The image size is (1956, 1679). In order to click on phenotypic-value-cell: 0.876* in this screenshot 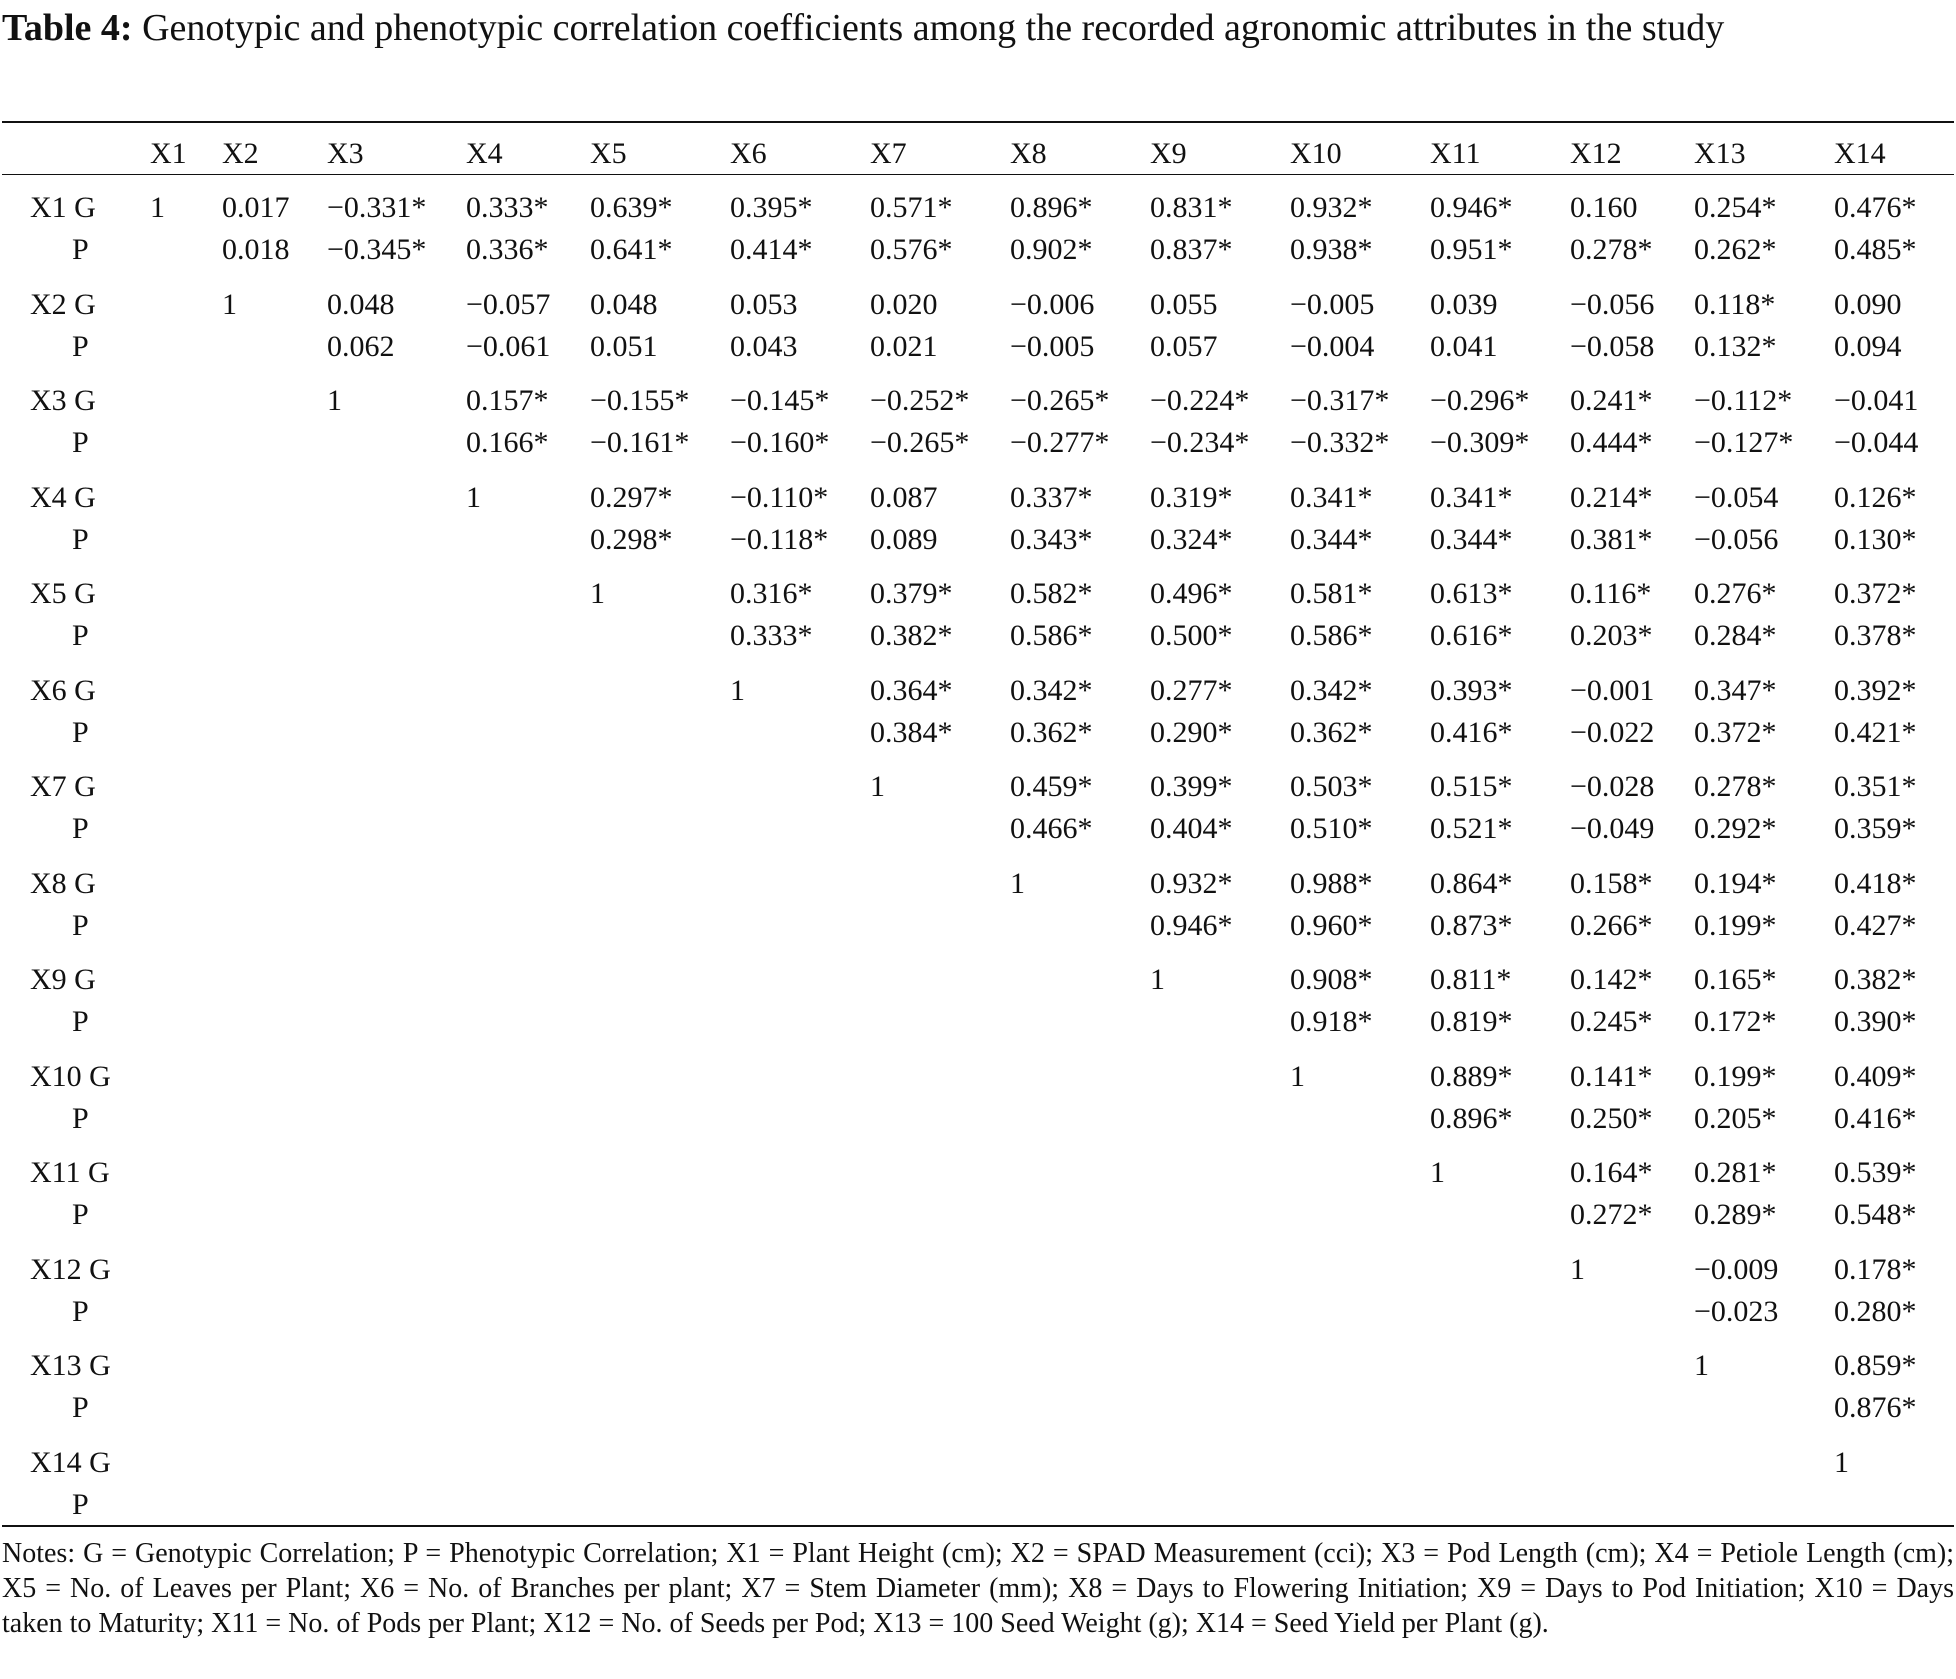, I will do `click(1875, 1407)`.